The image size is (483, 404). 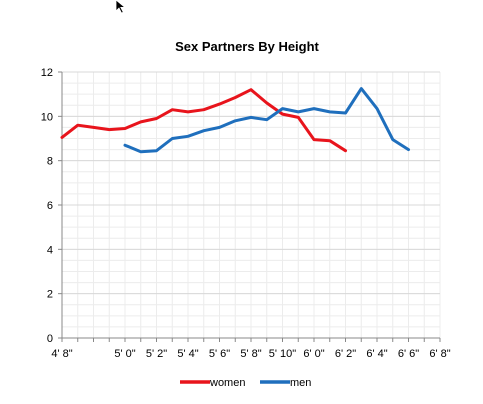 I want to click on x-tick-label: 5' 4", so click(x=187, y=354).